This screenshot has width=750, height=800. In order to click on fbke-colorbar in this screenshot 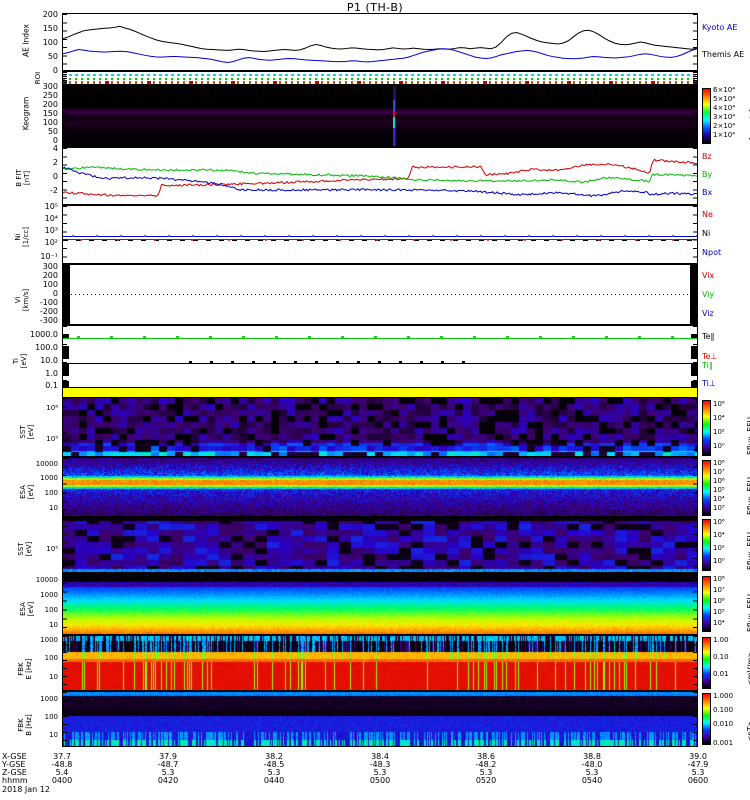, I will do `click(706, 663)`.